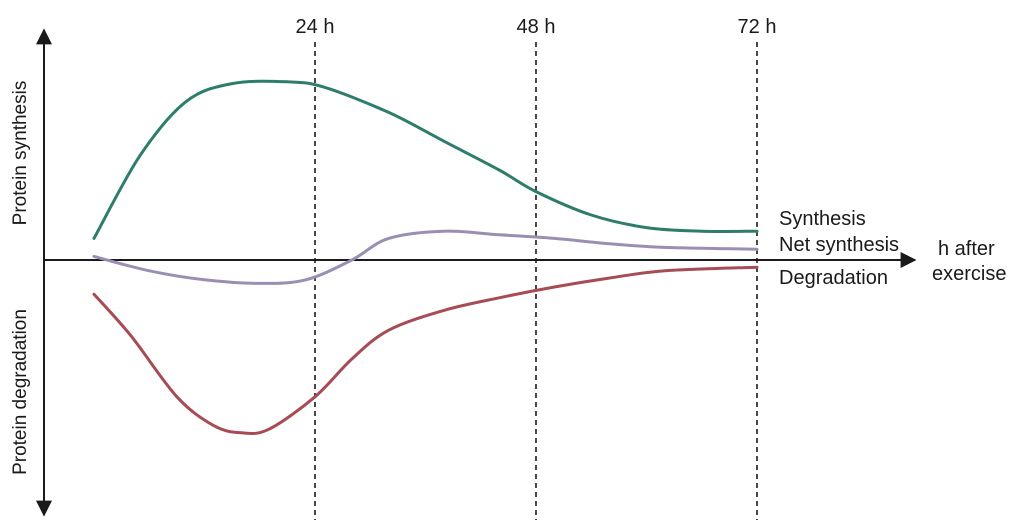 The height and width of the screenshot is (520, 1019). I want to click on series-label-net-synthesis: Net synthesis, so click(839, 245).